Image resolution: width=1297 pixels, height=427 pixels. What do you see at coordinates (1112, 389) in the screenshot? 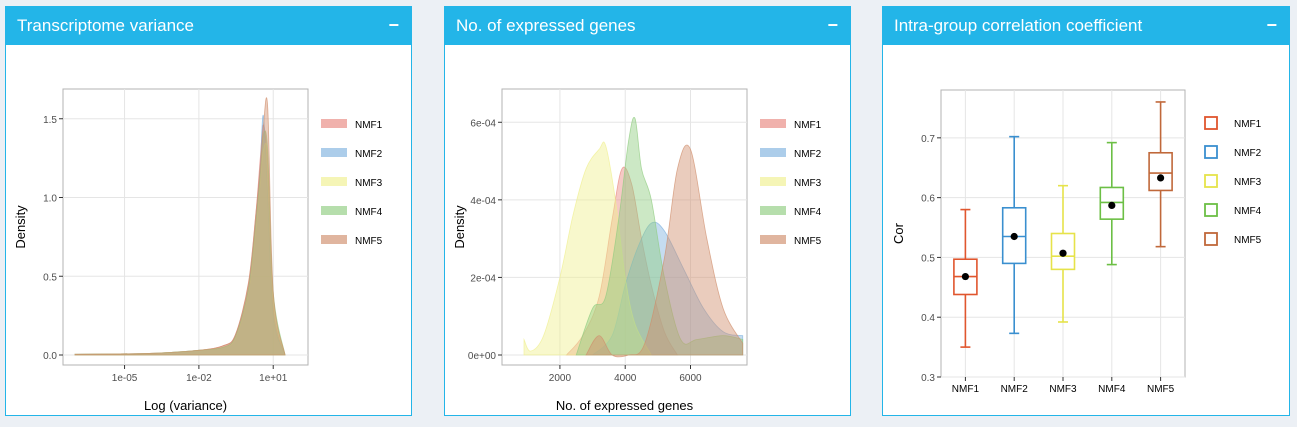
I see `x-tick-label: NMF4` at bounding box center [1112, 389].